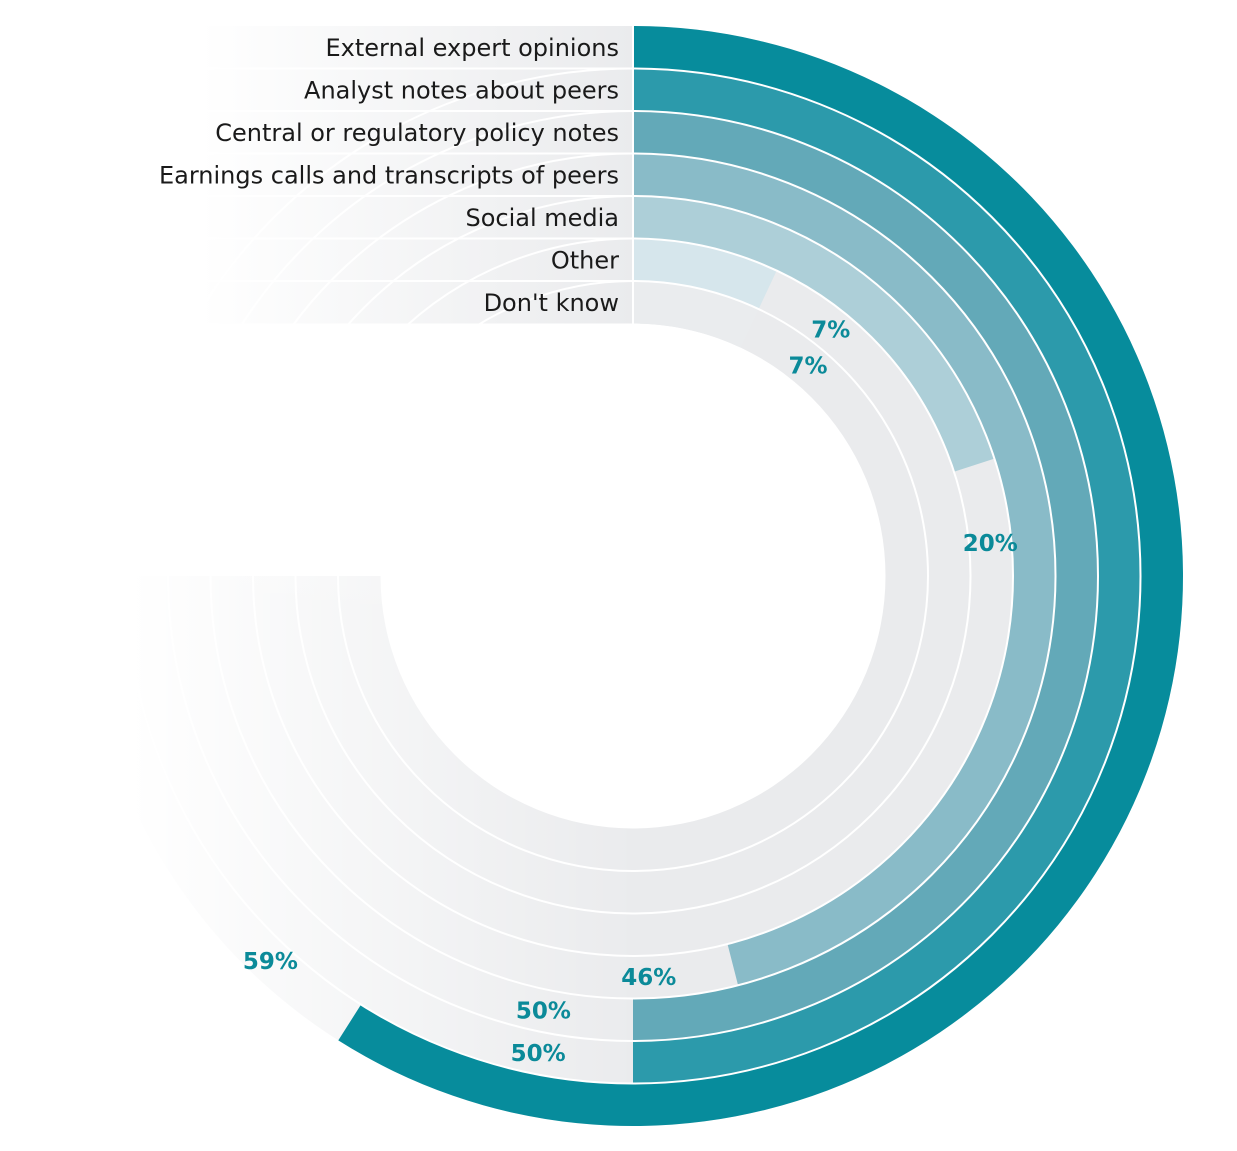 The image size is (1237, 1151). Describe the element at coordinates (542, 218) in the screenshot. I see `category-label-social-media: Social media` at that location.